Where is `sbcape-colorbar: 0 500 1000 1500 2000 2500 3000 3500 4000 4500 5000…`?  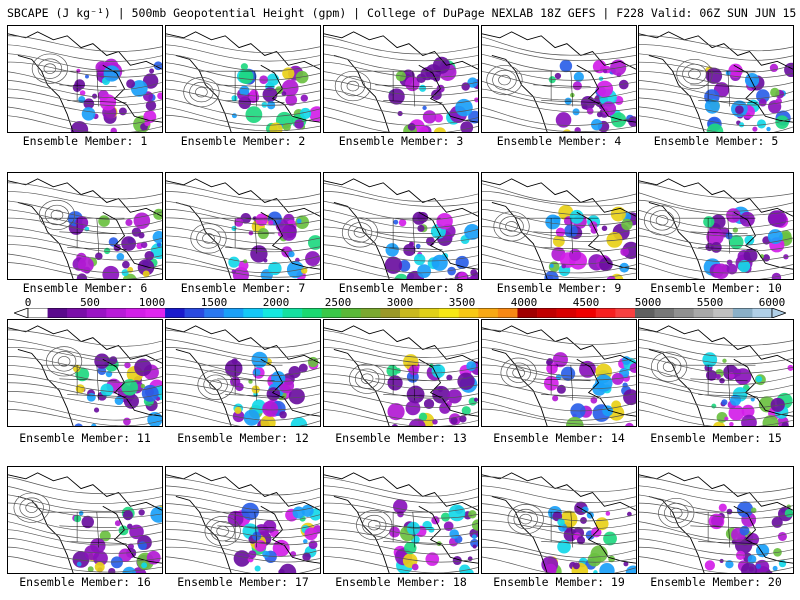
sbcape-colorbar: 0 500 1000 1500 2000 2500 3000 3500 4000 4500 5000… is located at coordinates (400, 308).